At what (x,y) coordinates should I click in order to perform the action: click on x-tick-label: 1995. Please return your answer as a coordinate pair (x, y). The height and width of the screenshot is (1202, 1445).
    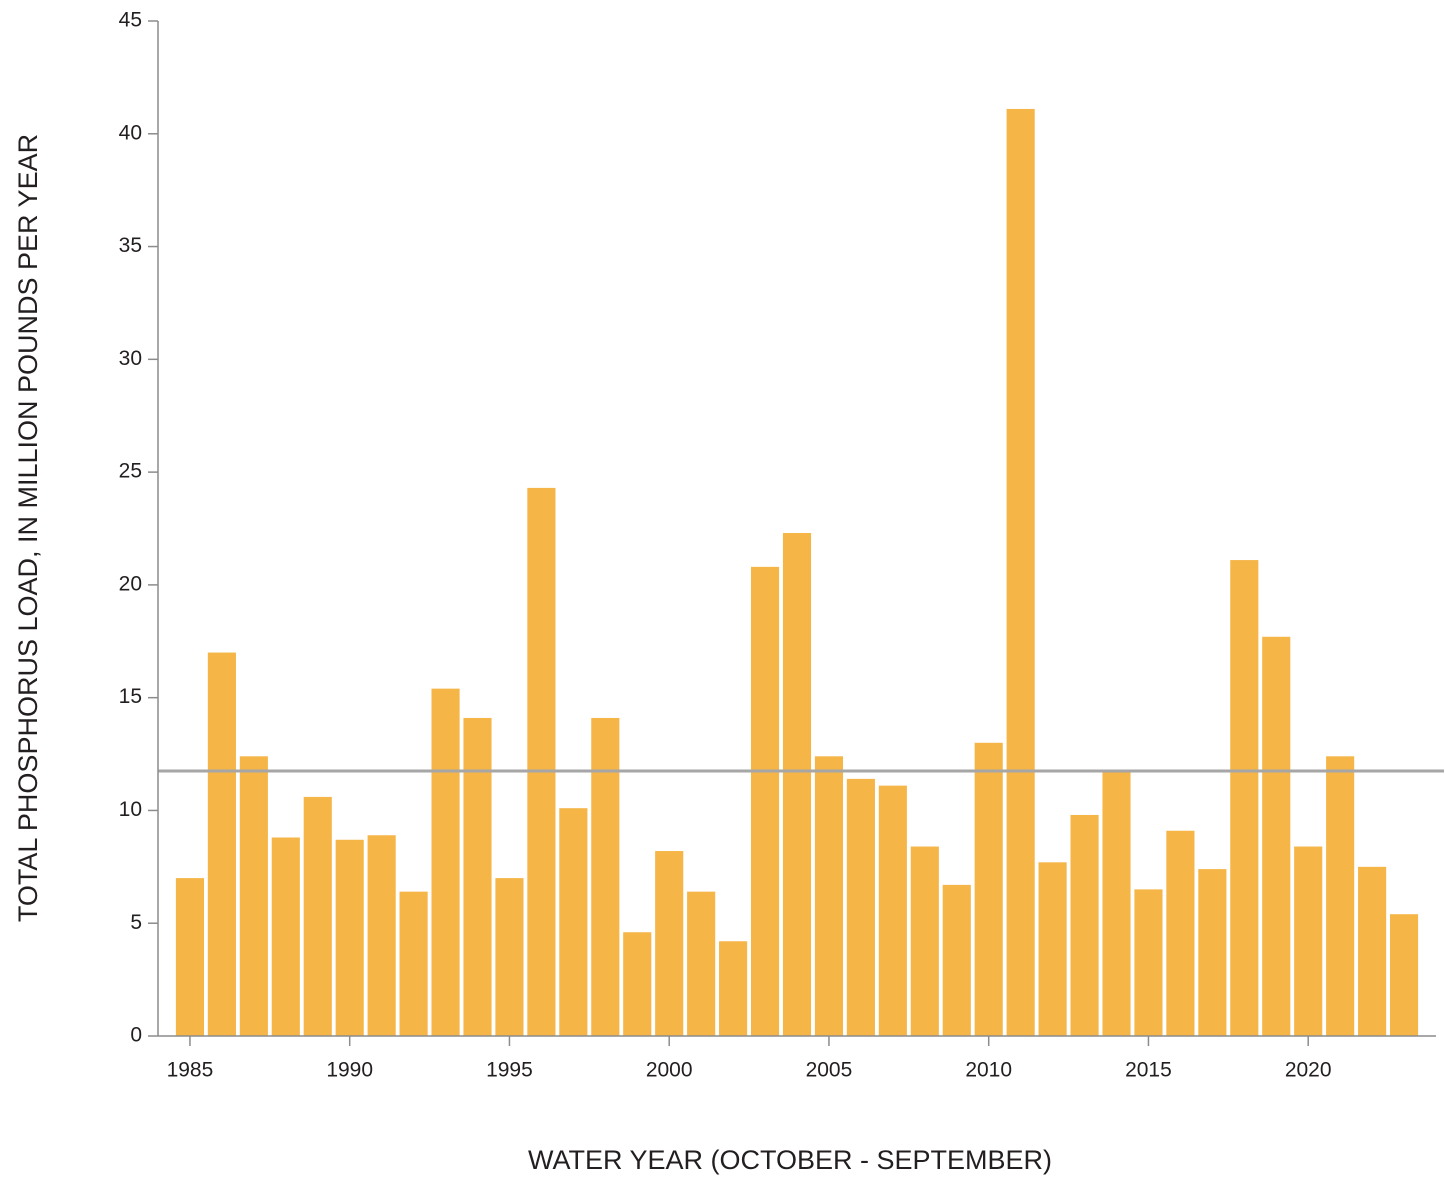
    Looking at the image, I should click on (509, 1070).